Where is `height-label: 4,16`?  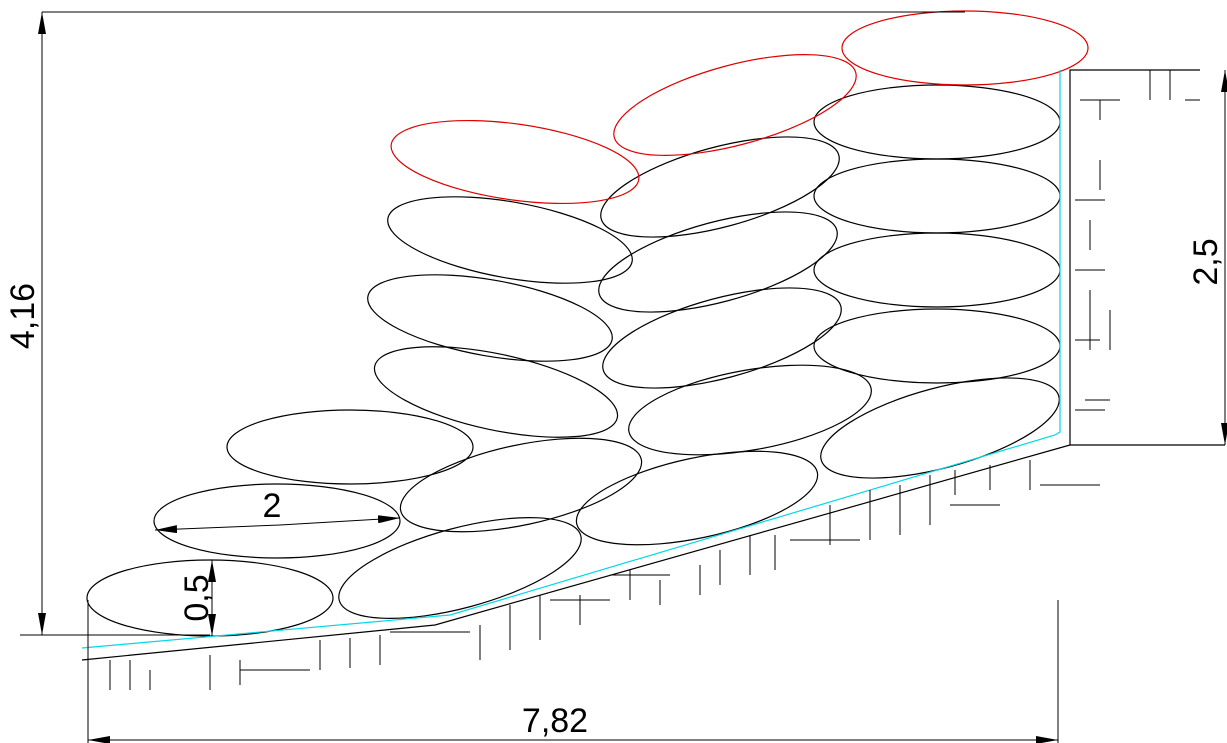
height-label: 4,16 is located at coordinates (23, 316).